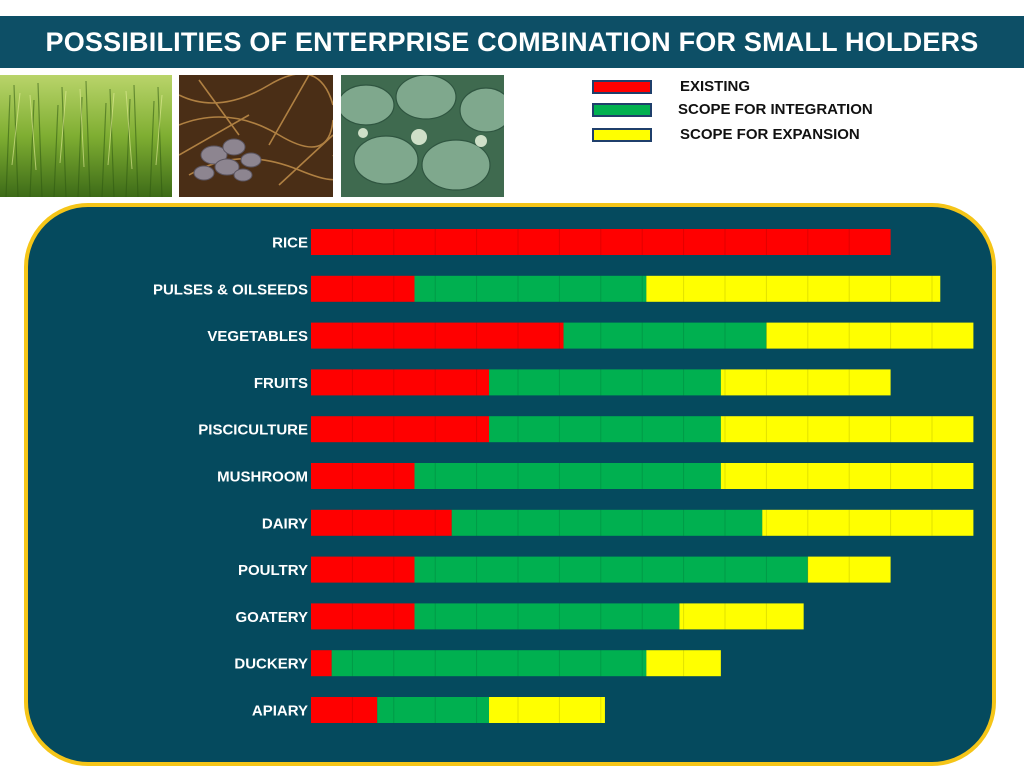 Image resolution: width=1024 pixels, height=768 pixels. I want to click on bar-gridlines-pisciculture, so click(642, 429).